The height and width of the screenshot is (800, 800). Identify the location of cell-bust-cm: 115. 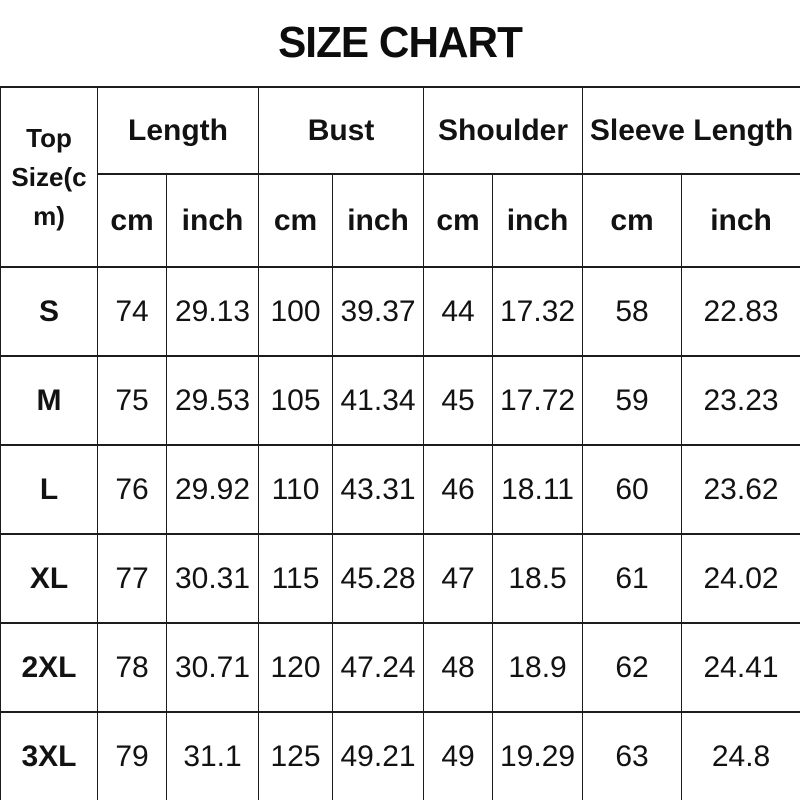
(296, 578).